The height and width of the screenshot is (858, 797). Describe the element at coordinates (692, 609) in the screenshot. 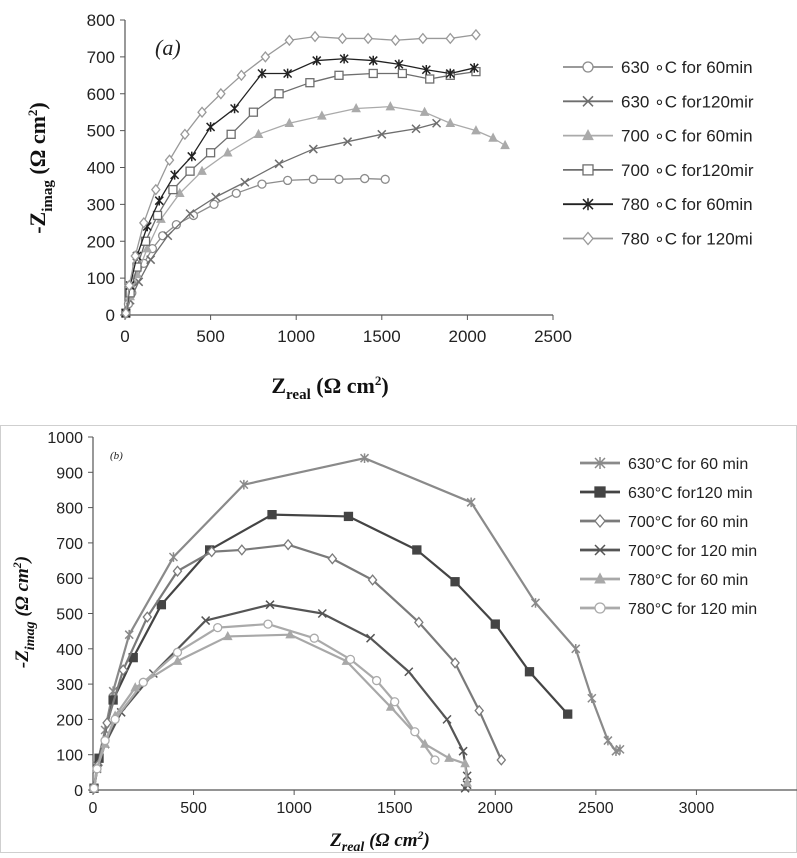

I see `chart-b-legend-label: 780°C for 120 min` at that location.